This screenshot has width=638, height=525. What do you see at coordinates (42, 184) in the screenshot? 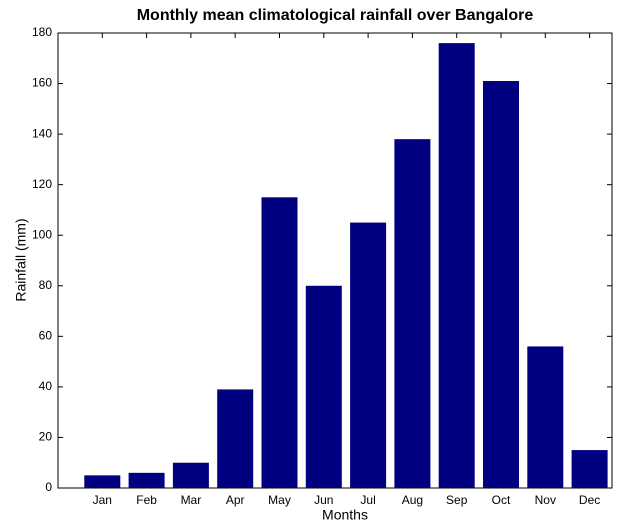
I see `y-tick-label: 120` at bounding box center [42, 184].